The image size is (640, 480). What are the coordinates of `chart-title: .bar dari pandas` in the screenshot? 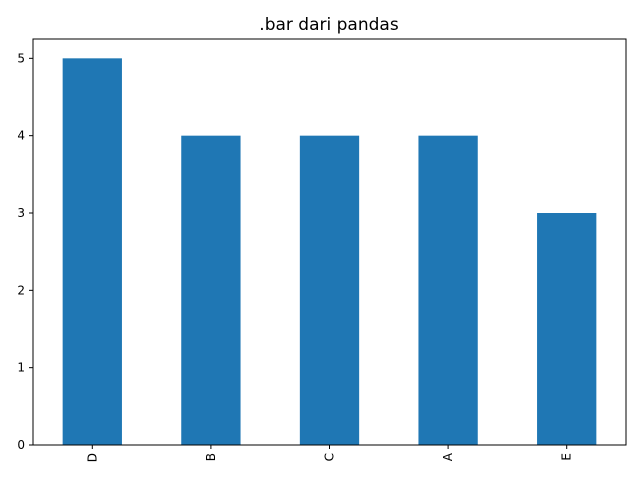 It's located at (329, 25).